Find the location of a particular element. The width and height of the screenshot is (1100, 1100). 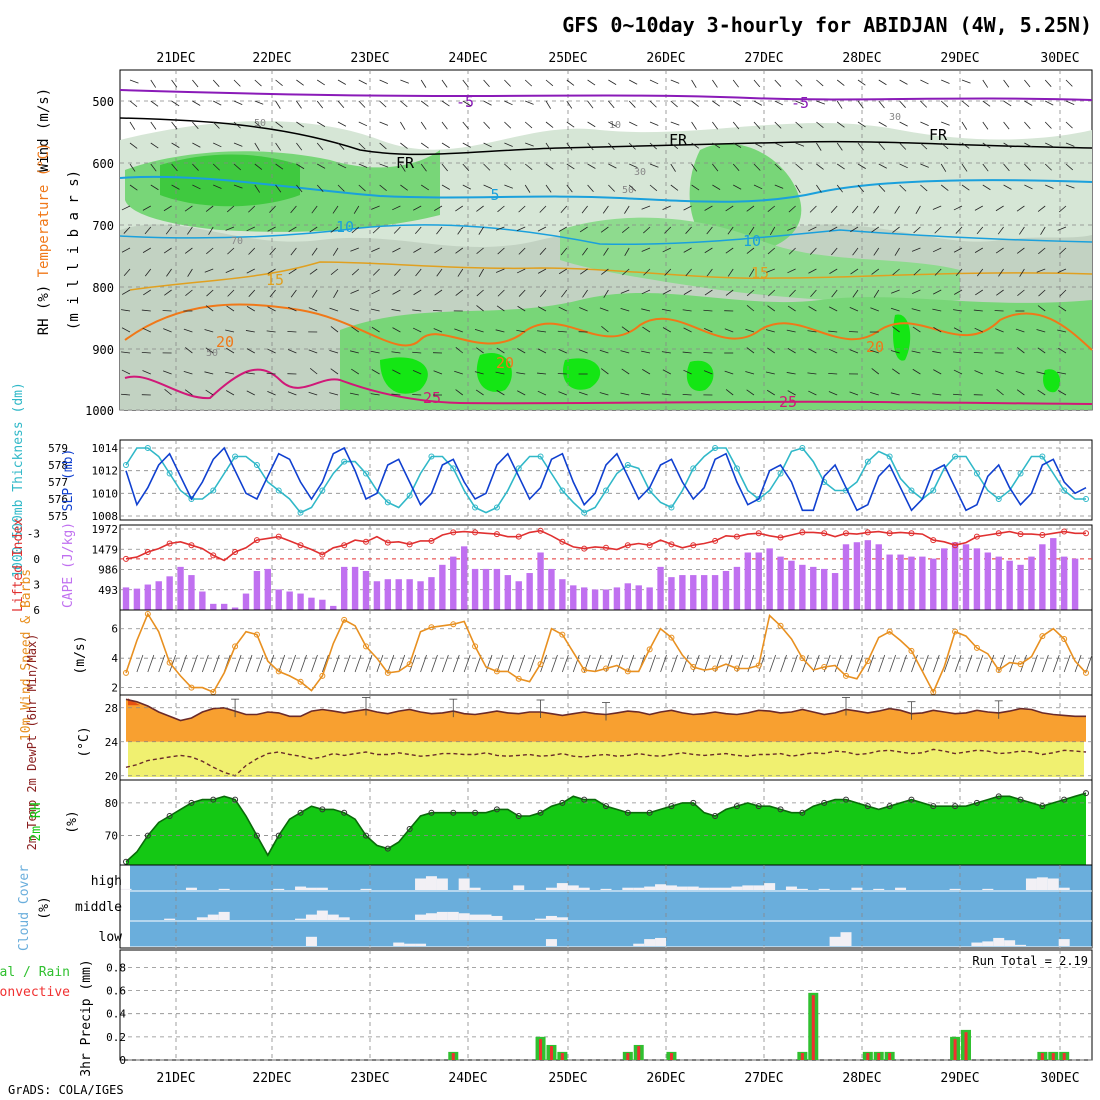

dew-fill-band is located at coordinates (606, 759).